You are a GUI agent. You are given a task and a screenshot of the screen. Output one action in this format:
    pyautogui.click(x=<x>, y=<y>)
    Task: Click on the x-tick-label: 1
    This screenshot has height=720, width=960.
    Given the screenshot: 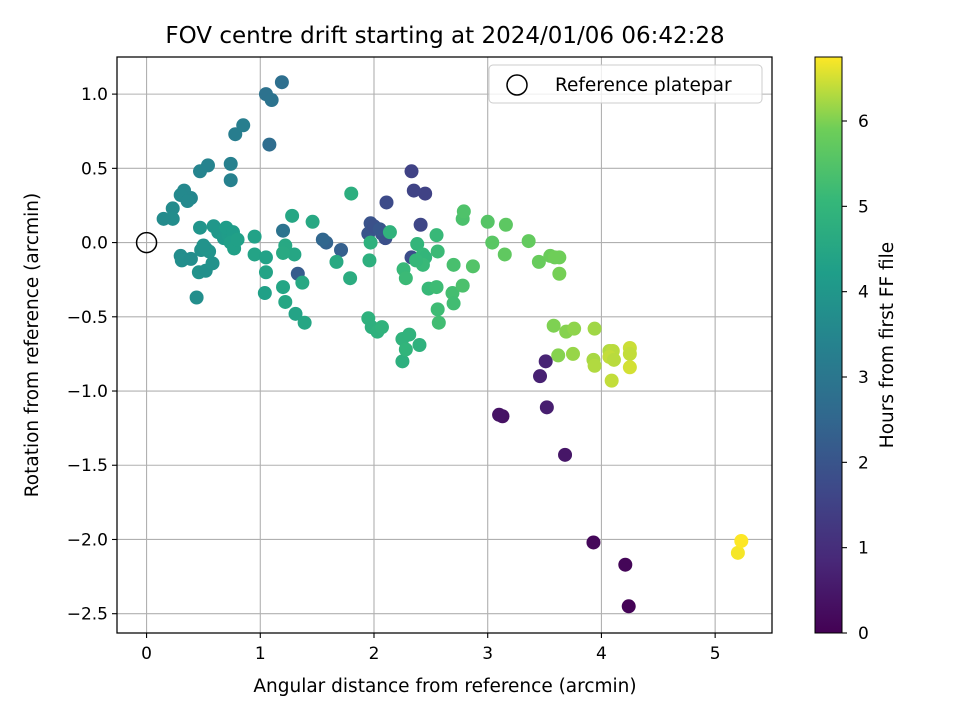 What is the action you would take?
    pyautogui.click(x=260, y=654)
    